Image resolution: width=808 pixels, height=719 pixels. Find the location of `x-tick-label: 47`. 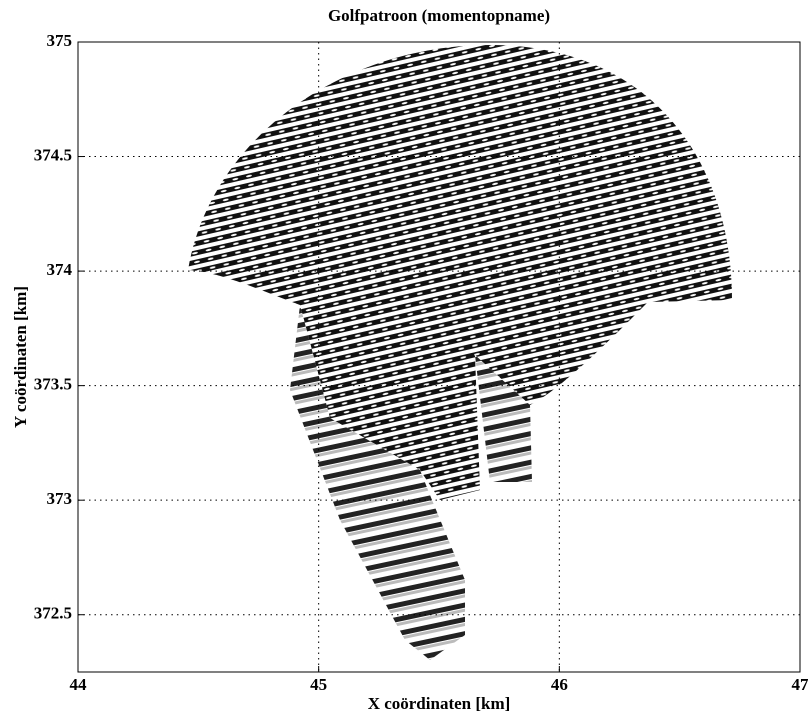

x-tick-label: 47 is located at coordinates (800, 684).